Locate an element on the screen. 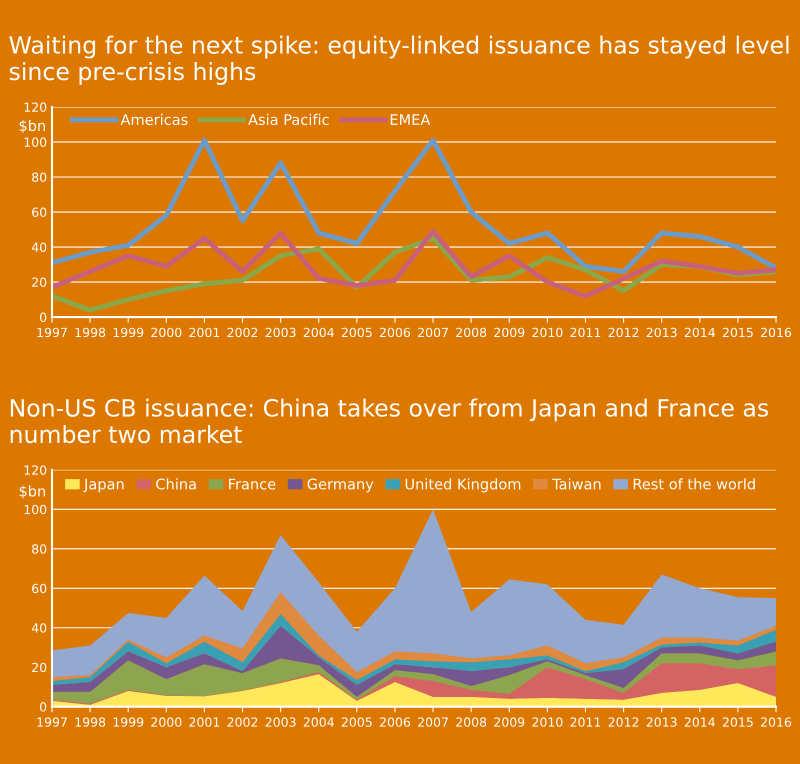  chart-title: Waiting for the next spike: equity-linked issuance has stayed level since pre-crisis highs is located at coordinates (398, 60).